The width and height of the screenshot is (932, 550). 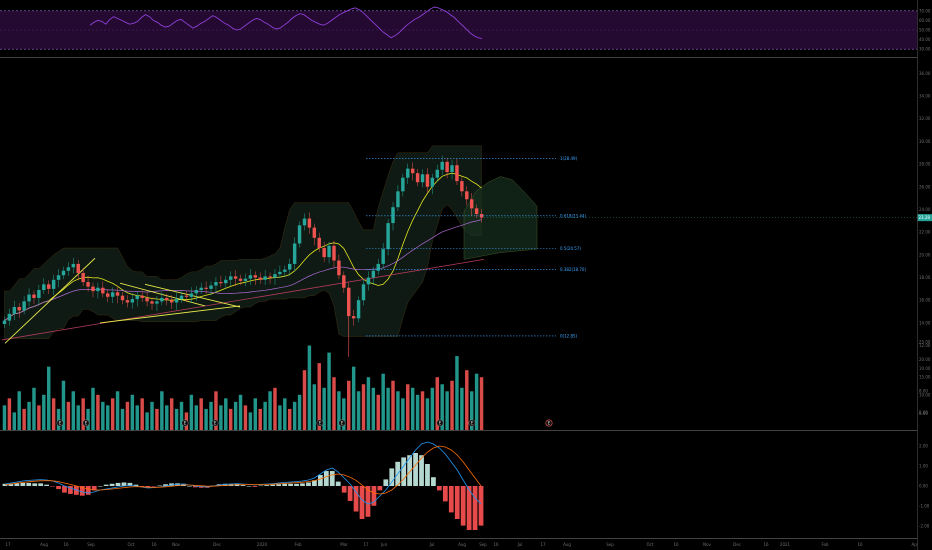 What do you see at coordinates (924, 506) in the screenshot?
I see `macd-tick-label: -1.00` at bounding box center [924, 506].